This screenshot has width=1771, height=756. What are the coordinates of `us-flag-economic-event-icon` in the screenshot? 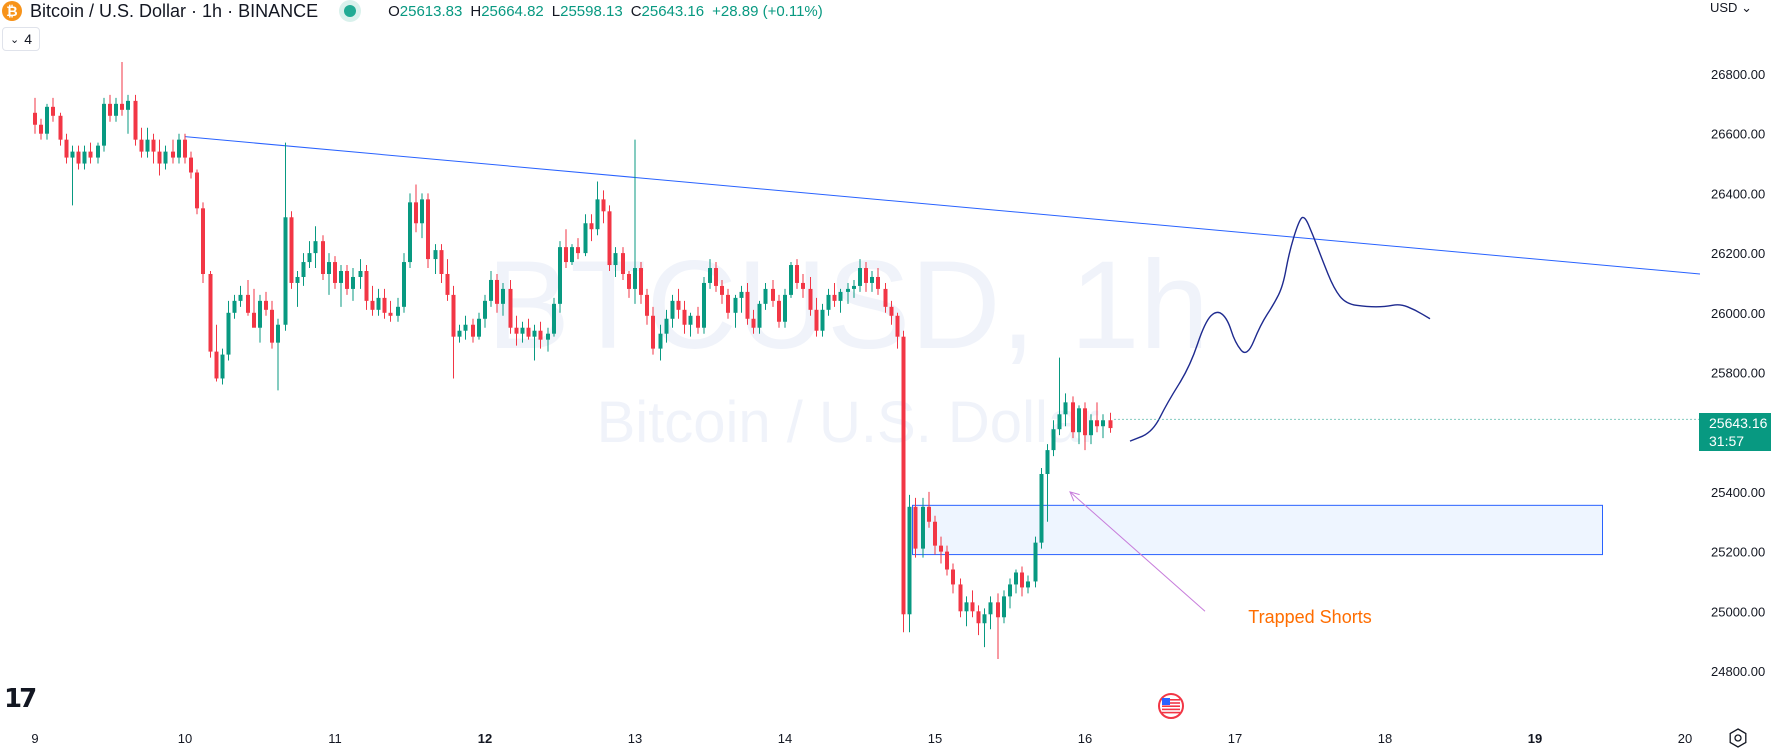 It's located at (1171, 706).